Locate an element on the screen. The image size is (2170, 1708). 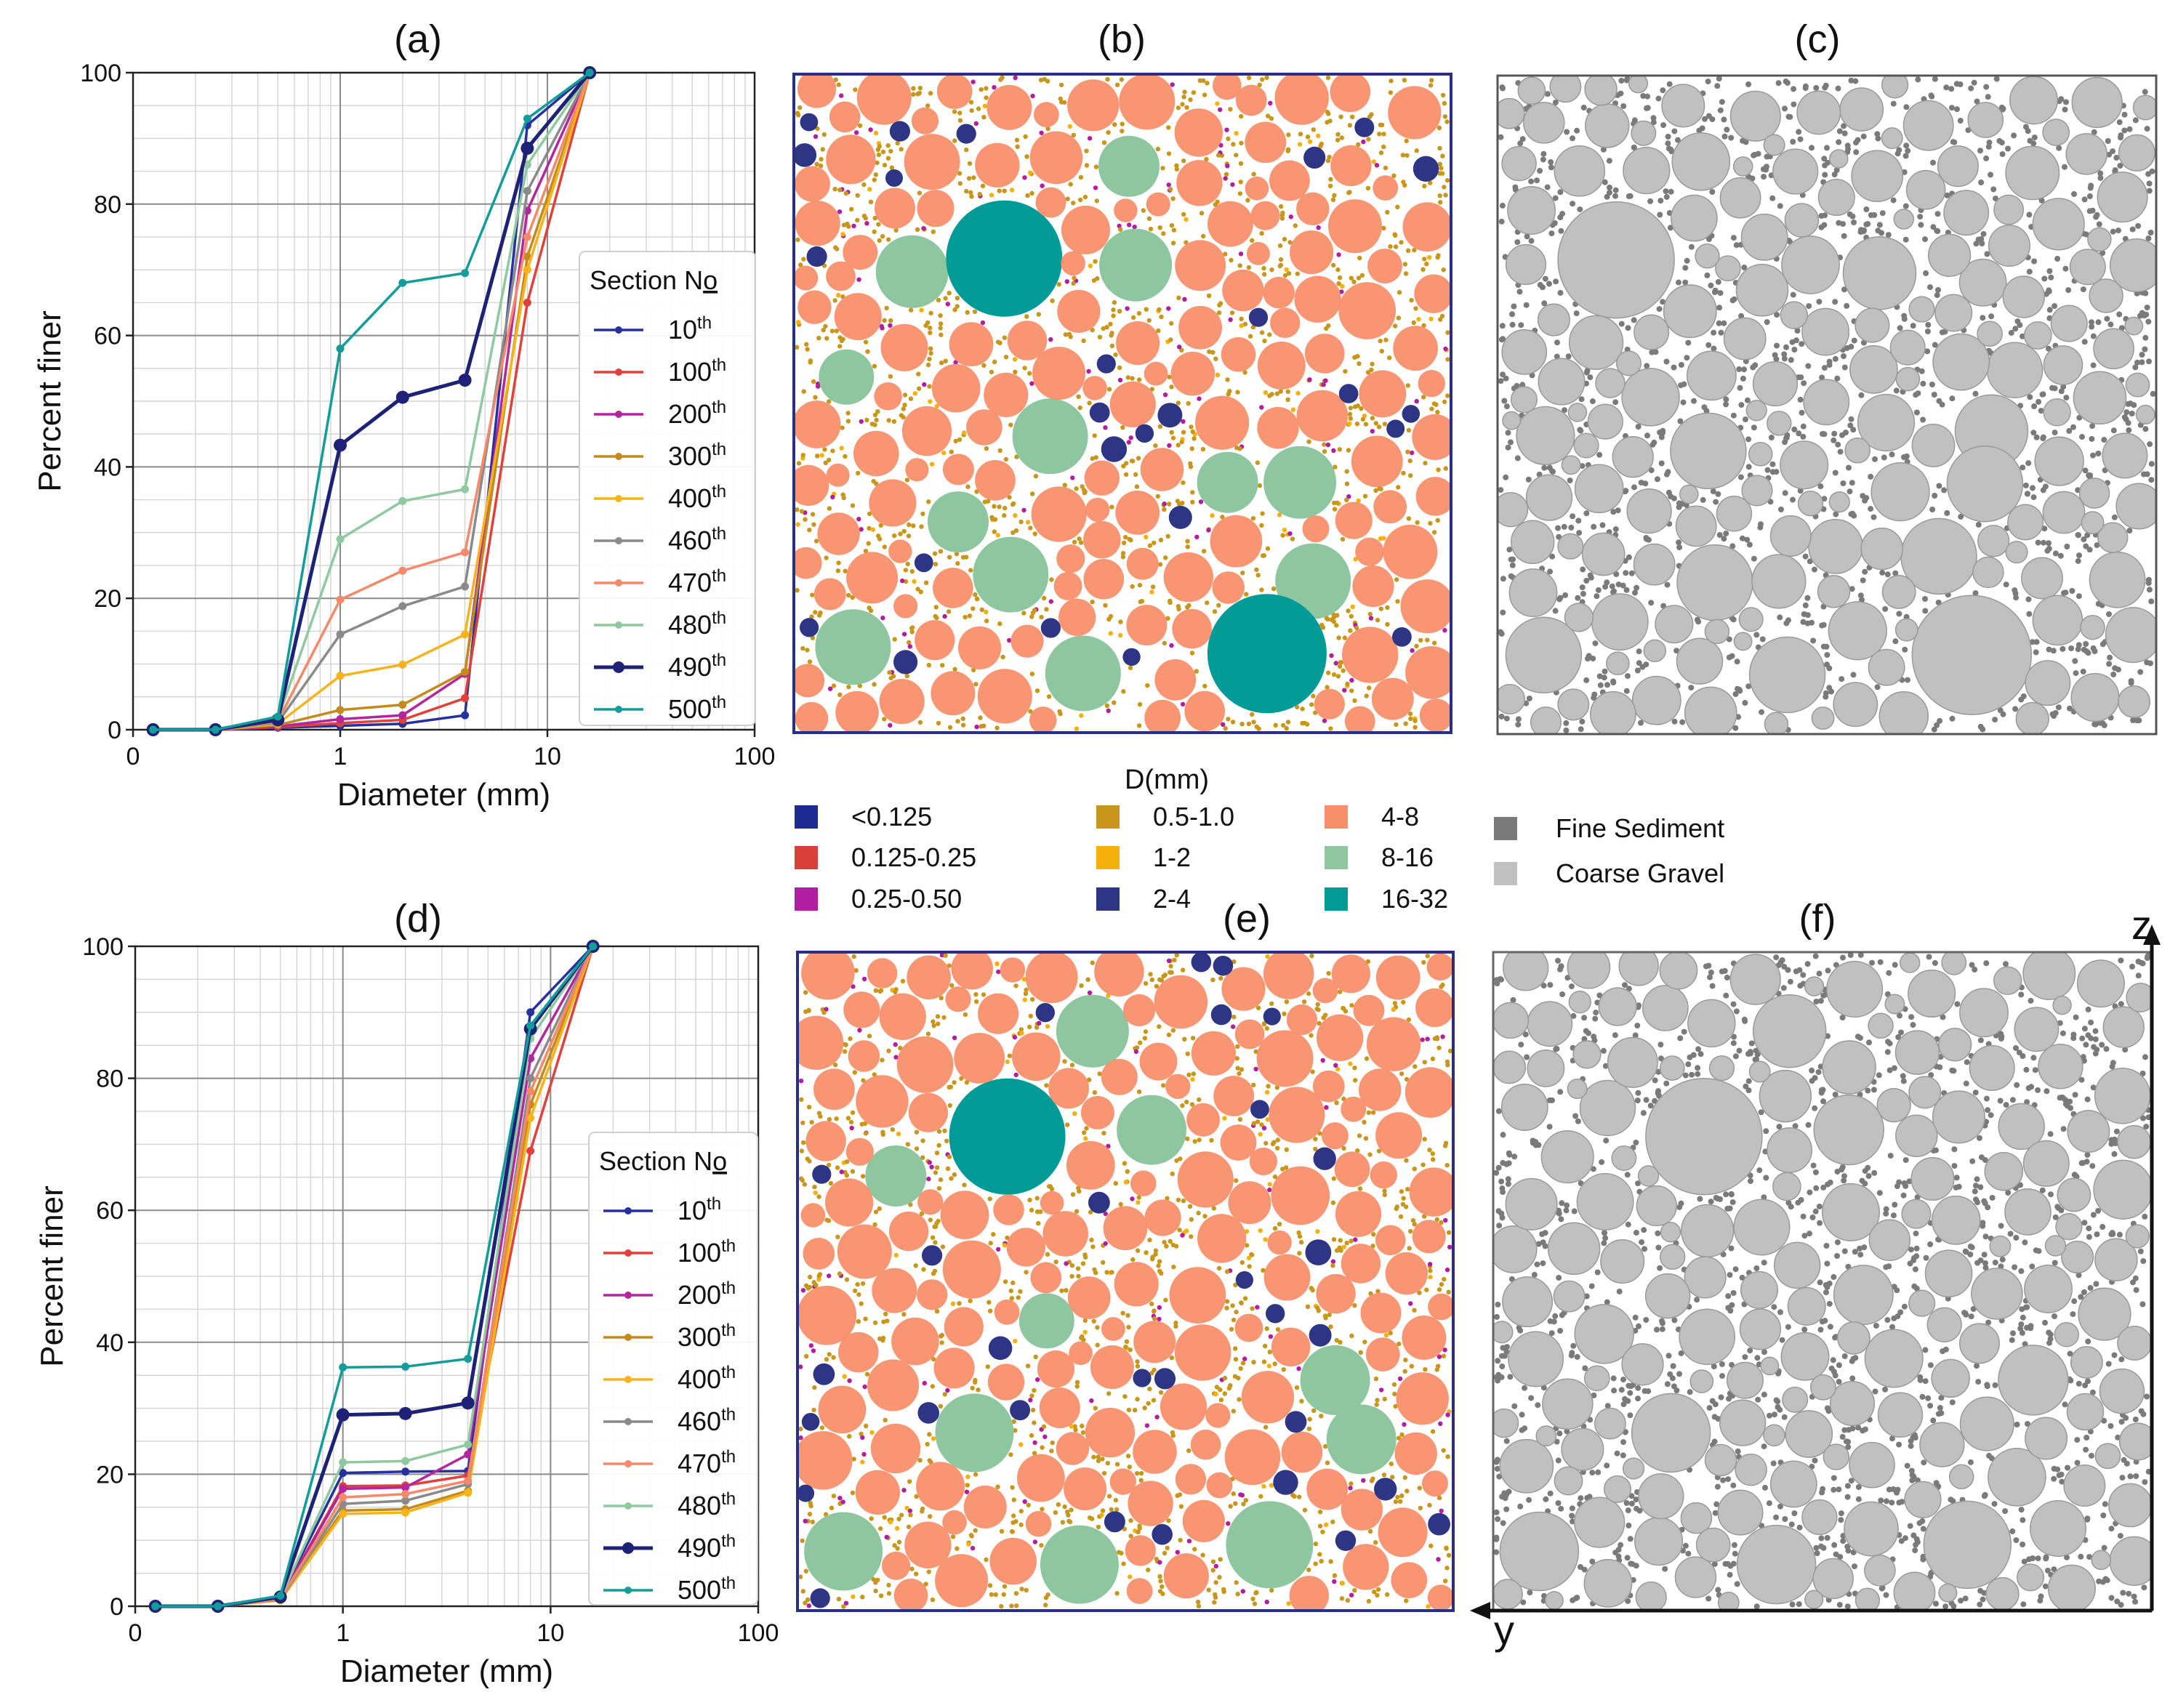
coarse-particle is located at coordinates (847, 377).